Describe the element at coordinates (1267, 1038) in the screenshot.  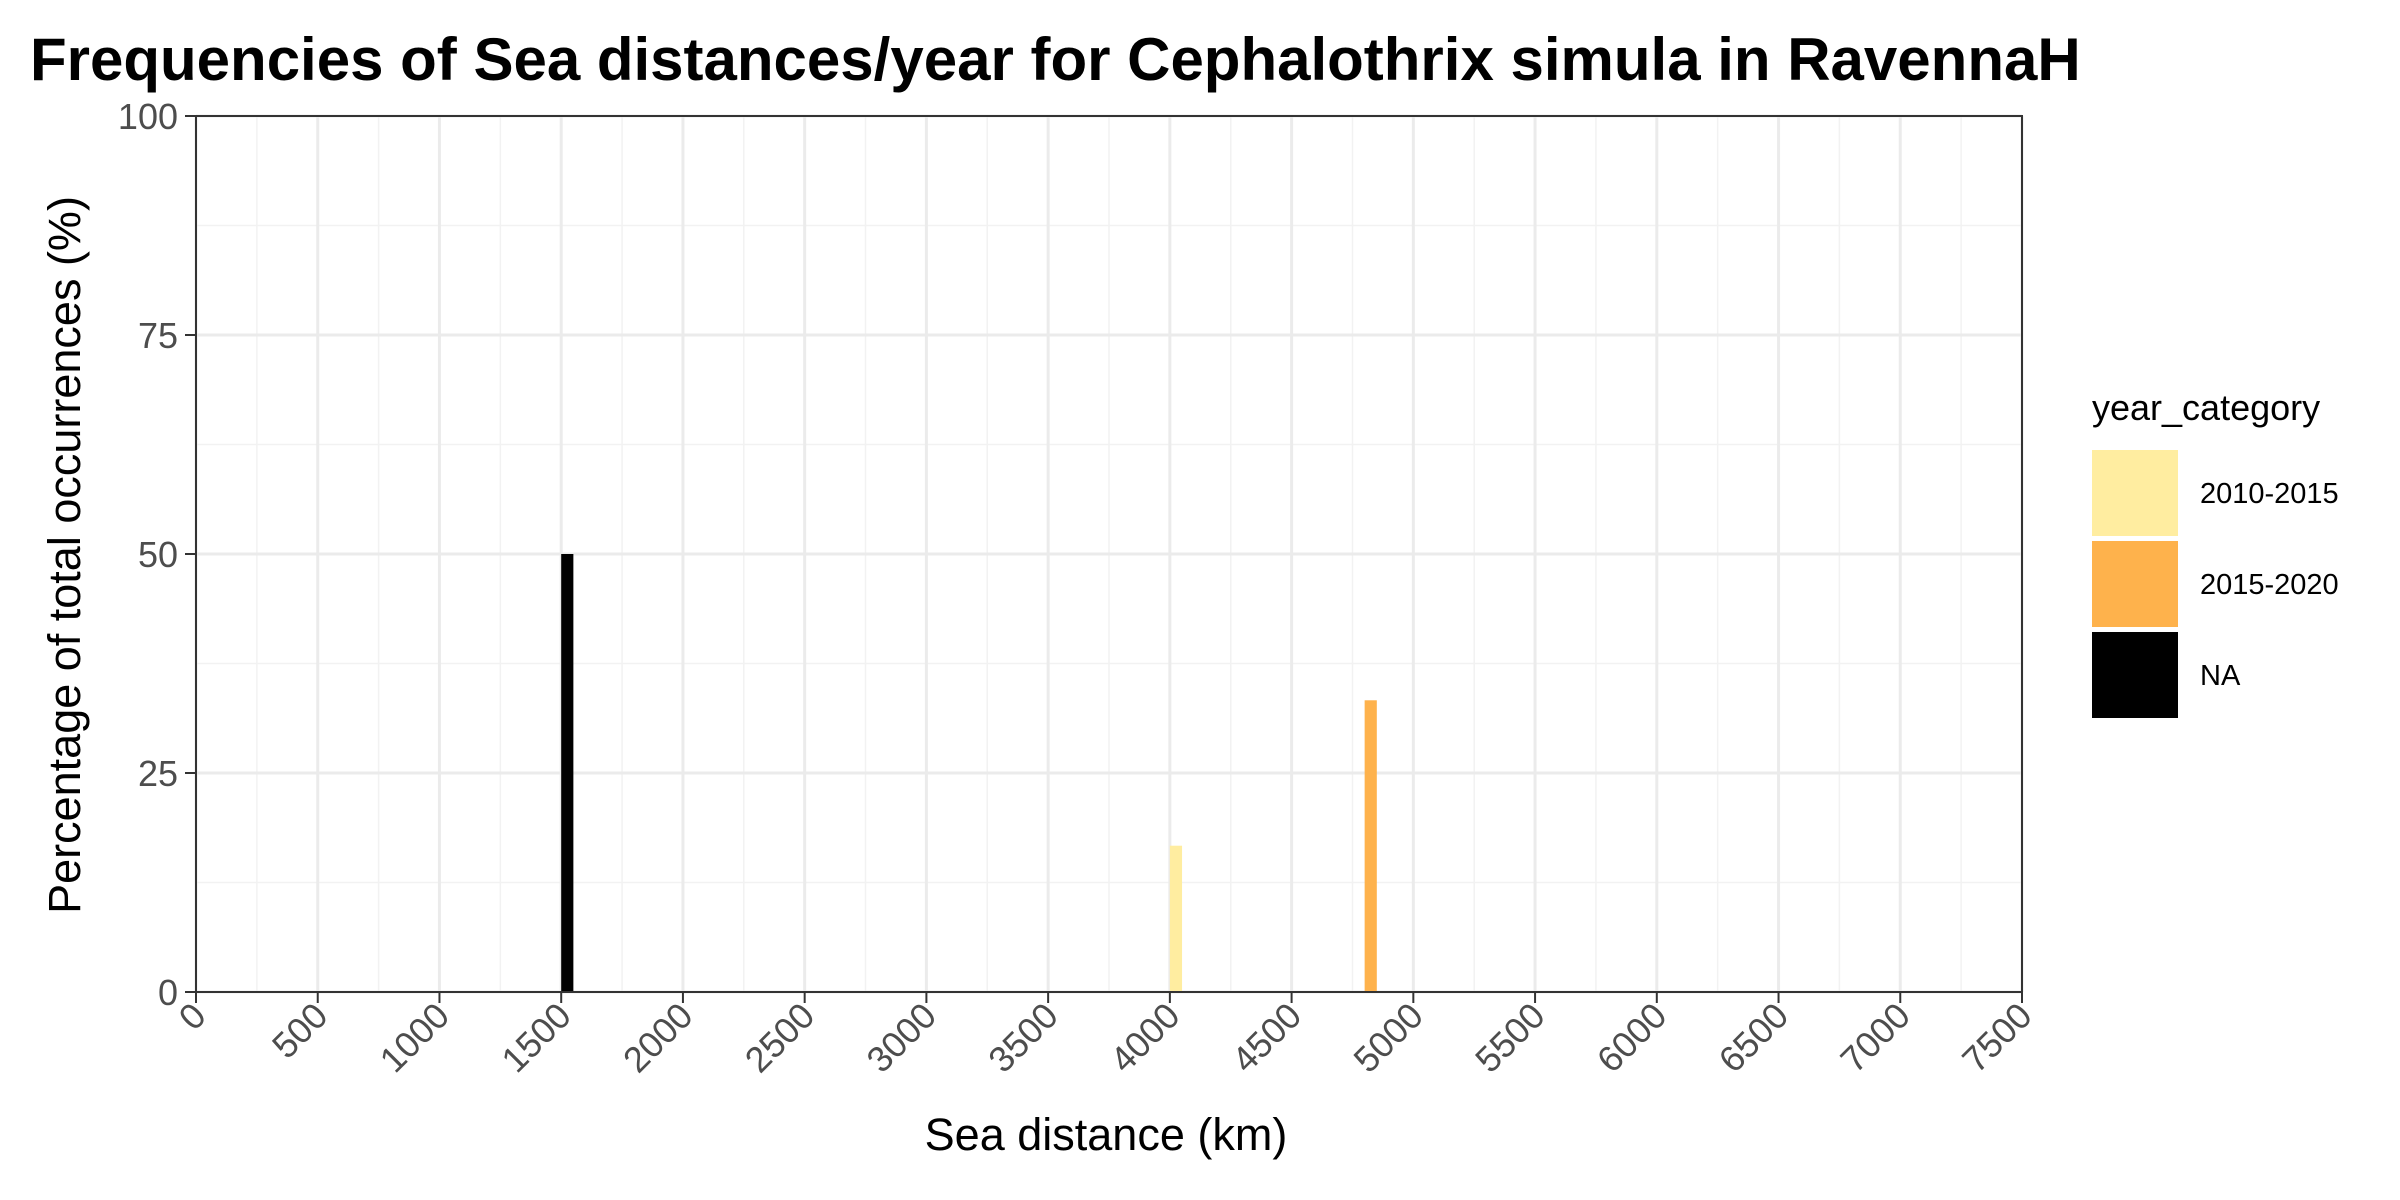
I see `x-tick-label: 4500` at that location.